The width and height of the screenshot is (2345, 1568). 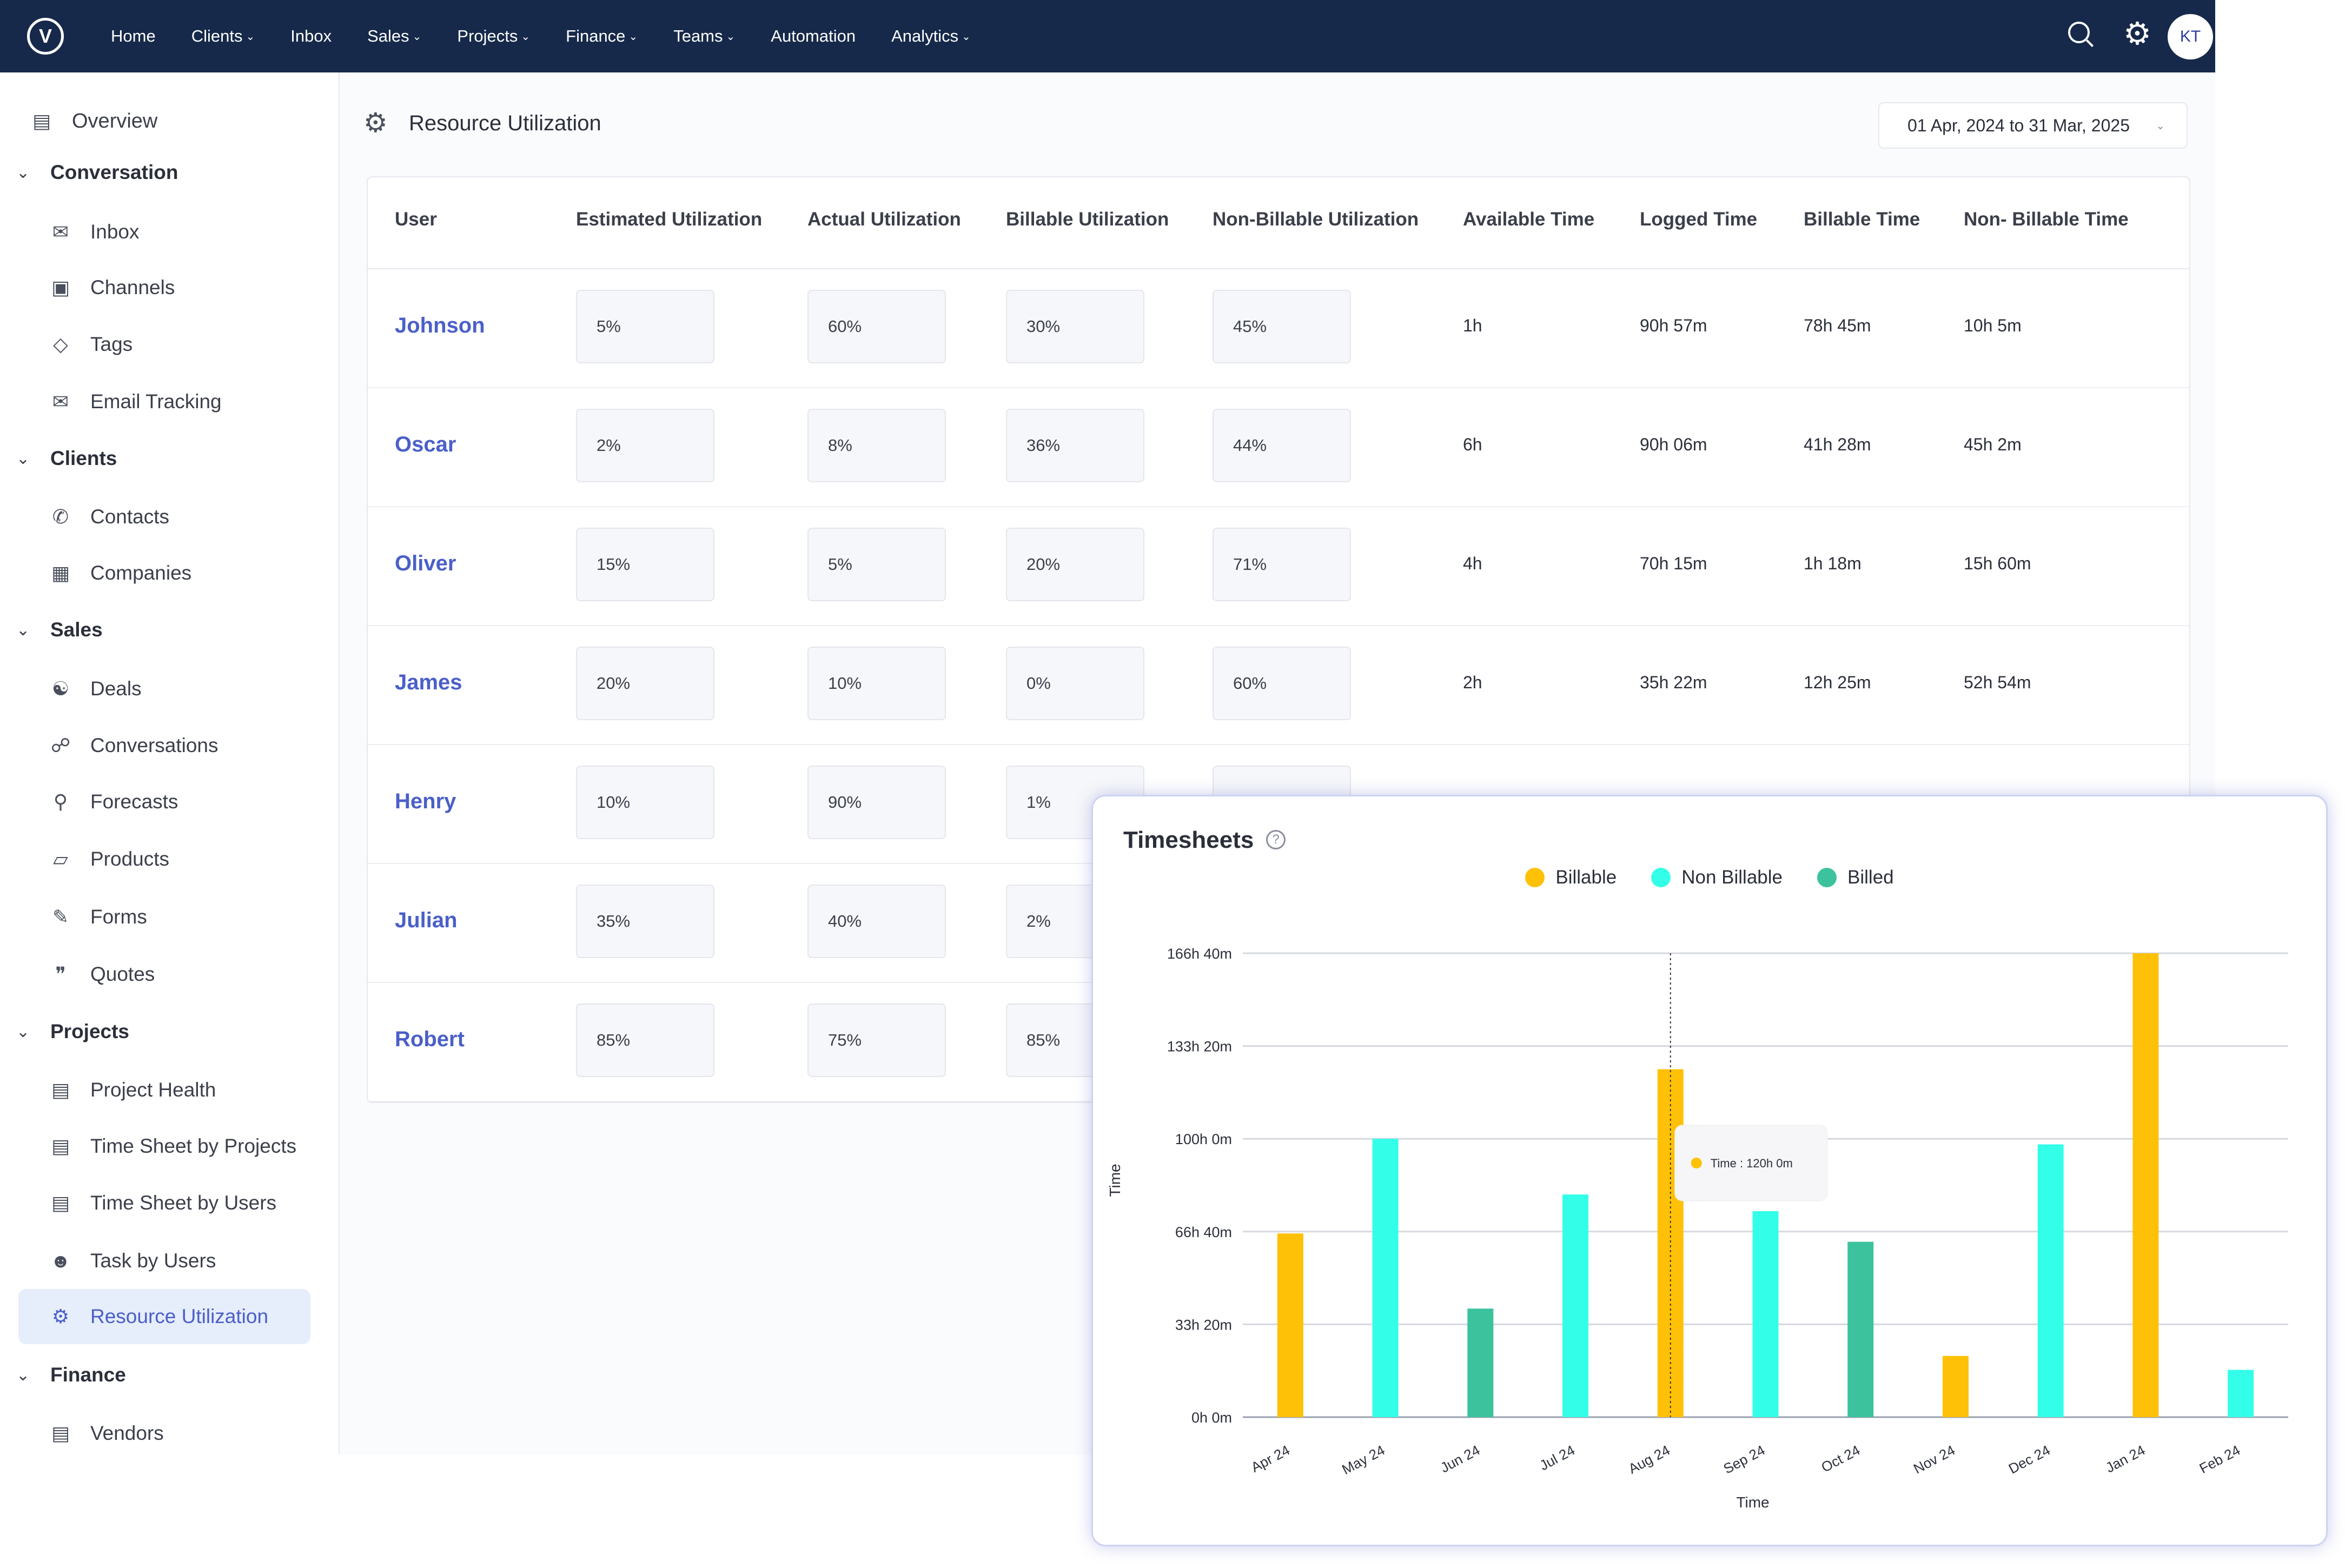 I want to click on non-billable-utilization-input: 60%, so click(x=1282, y=683).